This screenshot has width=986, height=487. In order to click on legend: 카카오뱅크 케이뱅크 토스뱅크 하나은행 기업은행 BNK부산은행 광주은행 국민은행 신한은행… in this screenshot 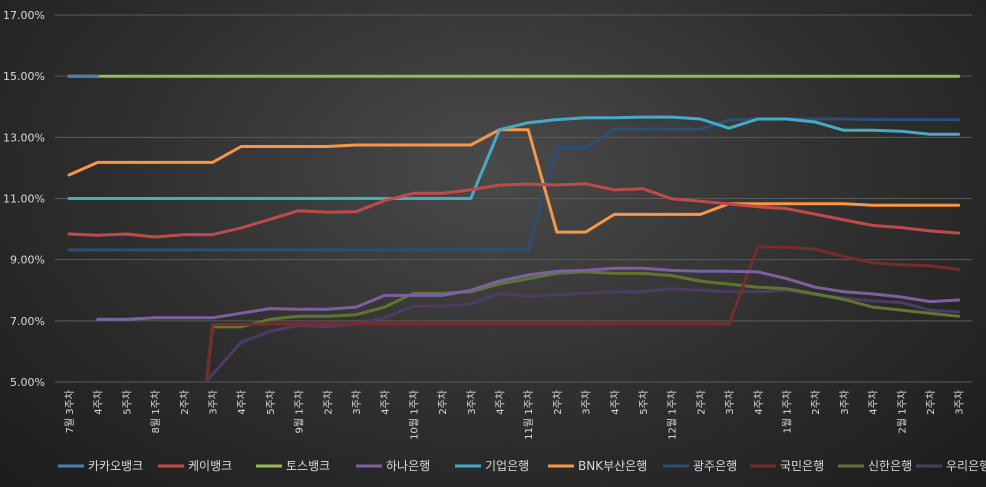, I will do `click(522, 465)`.